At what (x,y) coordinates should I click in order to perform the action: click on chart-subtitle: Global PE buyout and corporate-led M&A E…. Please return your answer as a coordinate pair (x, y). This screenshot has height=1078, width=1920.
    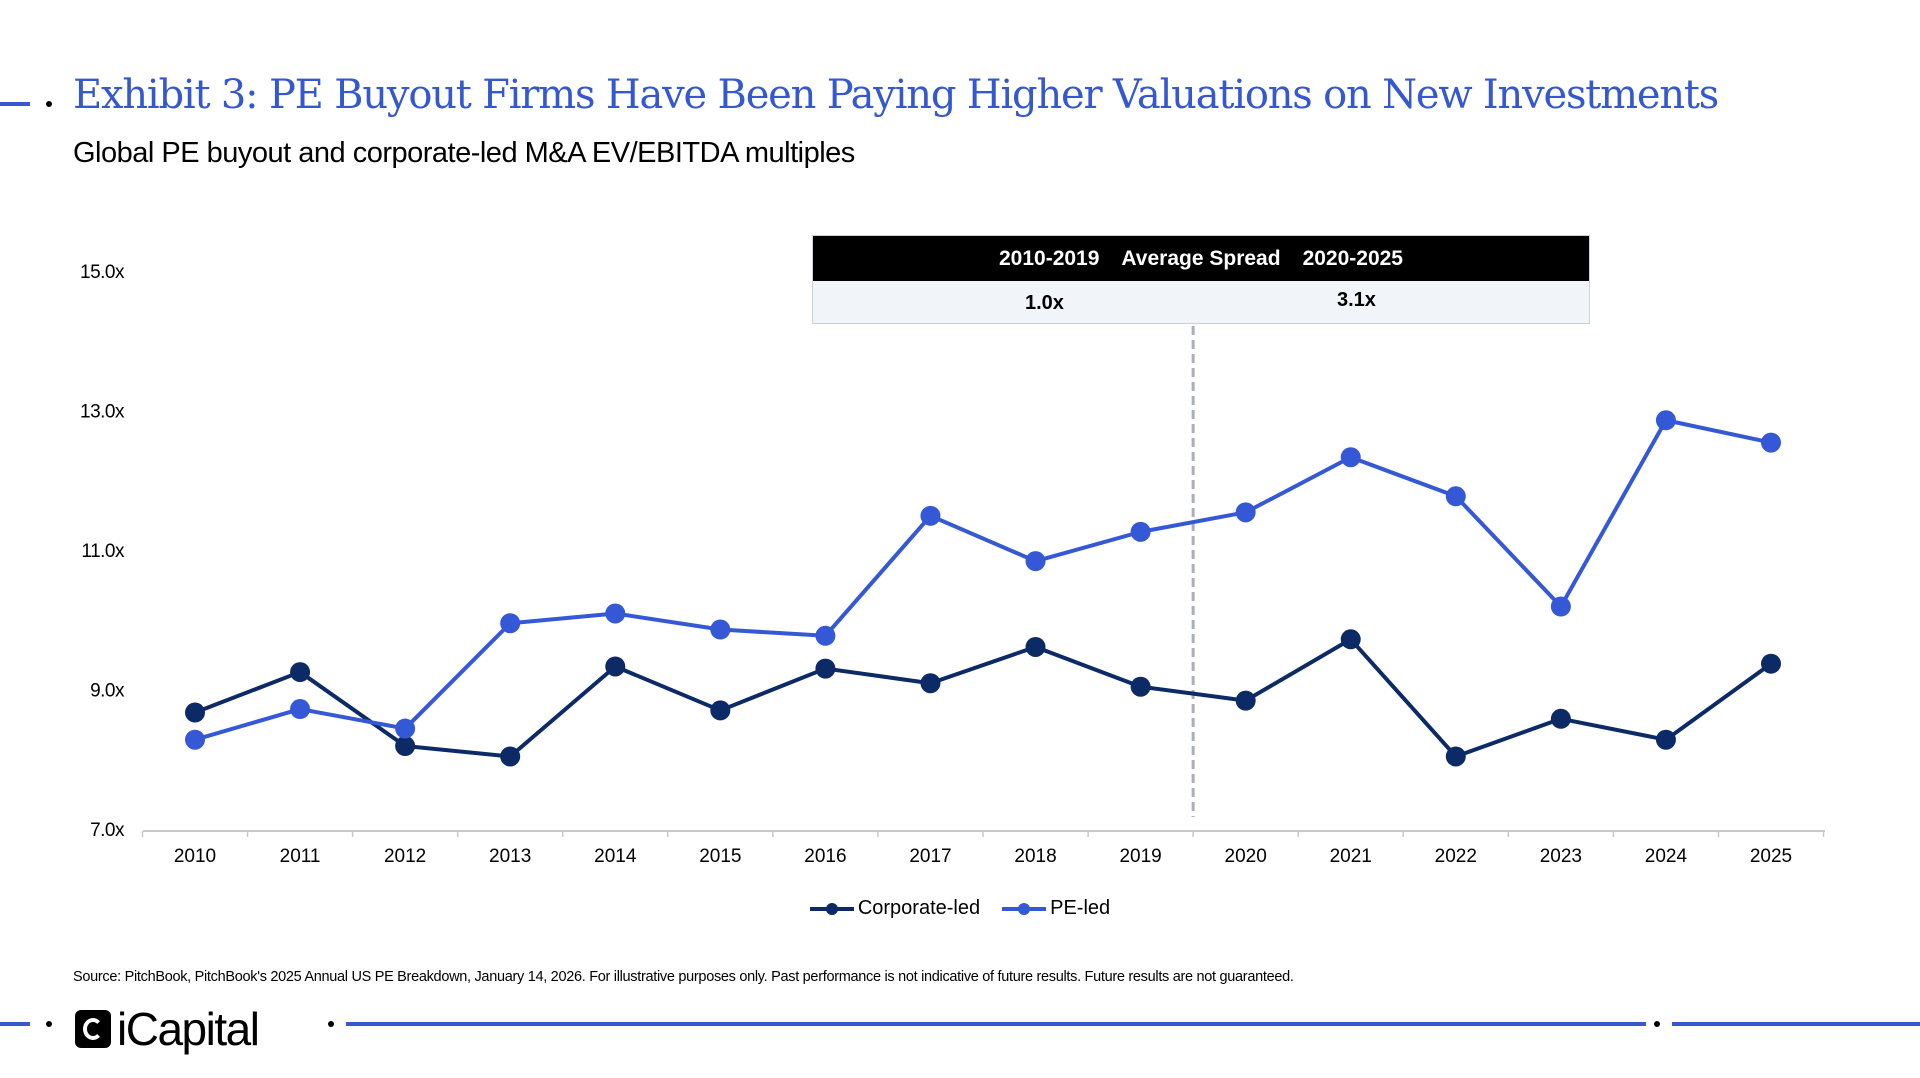
    Looking at the image, I should click on (464, 153).